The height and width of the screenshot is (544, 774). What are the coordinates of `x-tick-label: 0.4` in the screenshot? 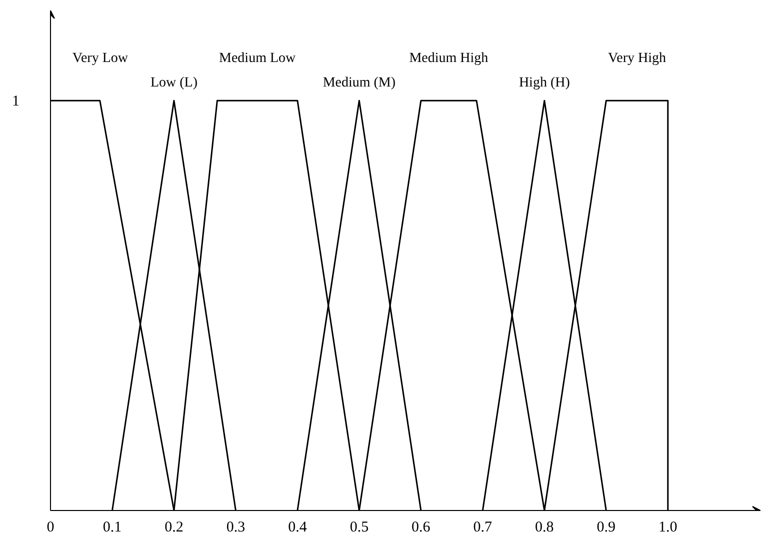 It's located at (298, 528).